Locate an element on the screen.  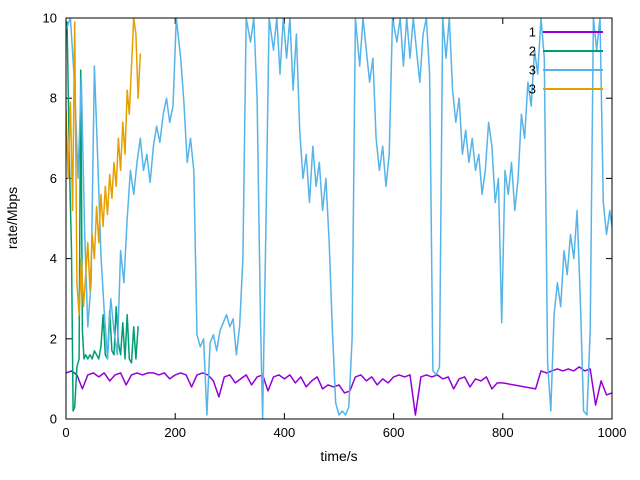
legend-entry-3: 3 is located at coordinates (566, 70).